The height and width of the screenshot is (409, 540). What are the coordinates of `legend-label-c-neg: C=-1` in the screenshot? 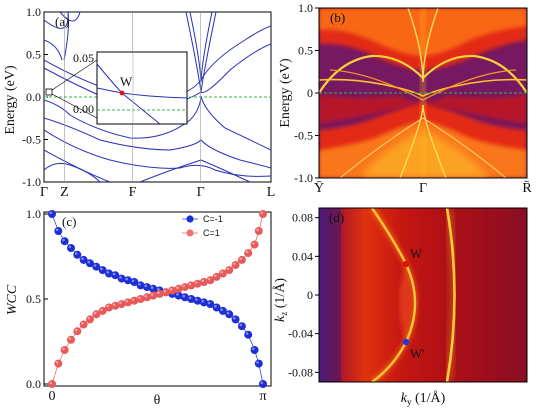 It's located at (213, 219).